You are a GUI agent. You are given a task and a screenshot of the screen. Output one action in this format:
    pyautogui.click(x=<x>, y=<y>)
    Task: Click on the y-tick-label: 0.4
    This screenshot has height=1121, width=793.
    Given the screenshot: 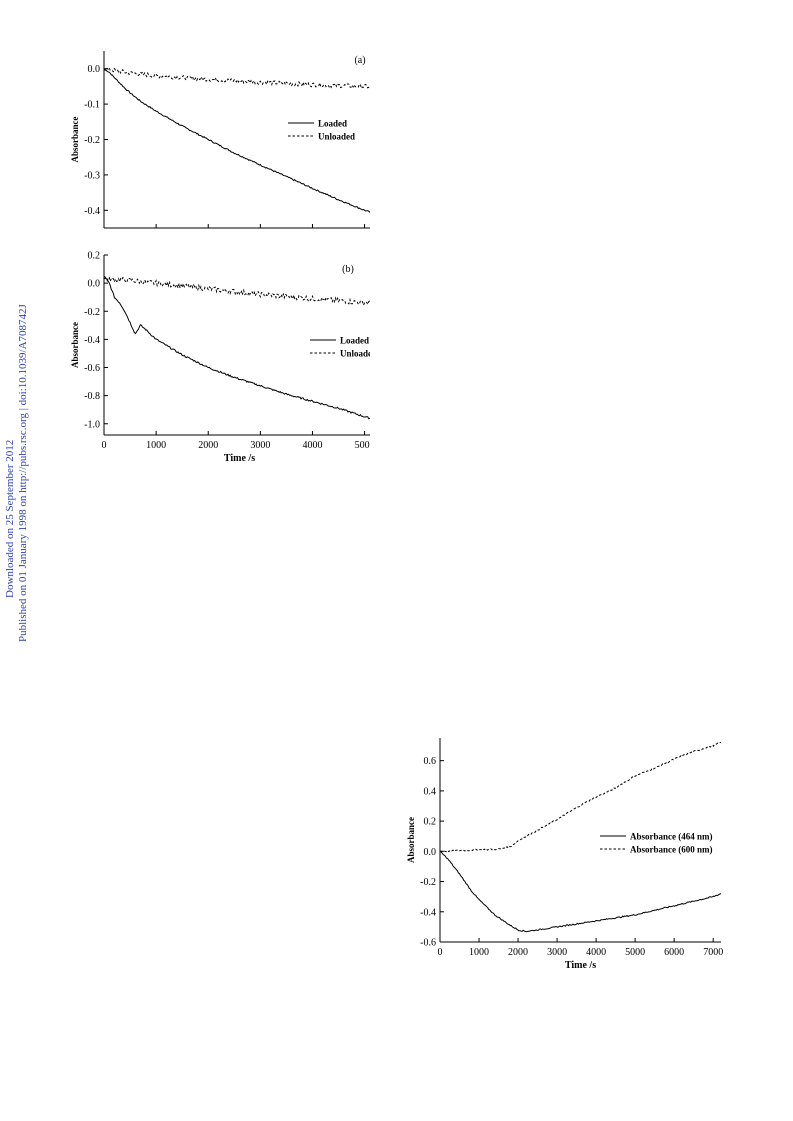 What is the action you would take?
    pyautogui.click(x=430, y=791)
    